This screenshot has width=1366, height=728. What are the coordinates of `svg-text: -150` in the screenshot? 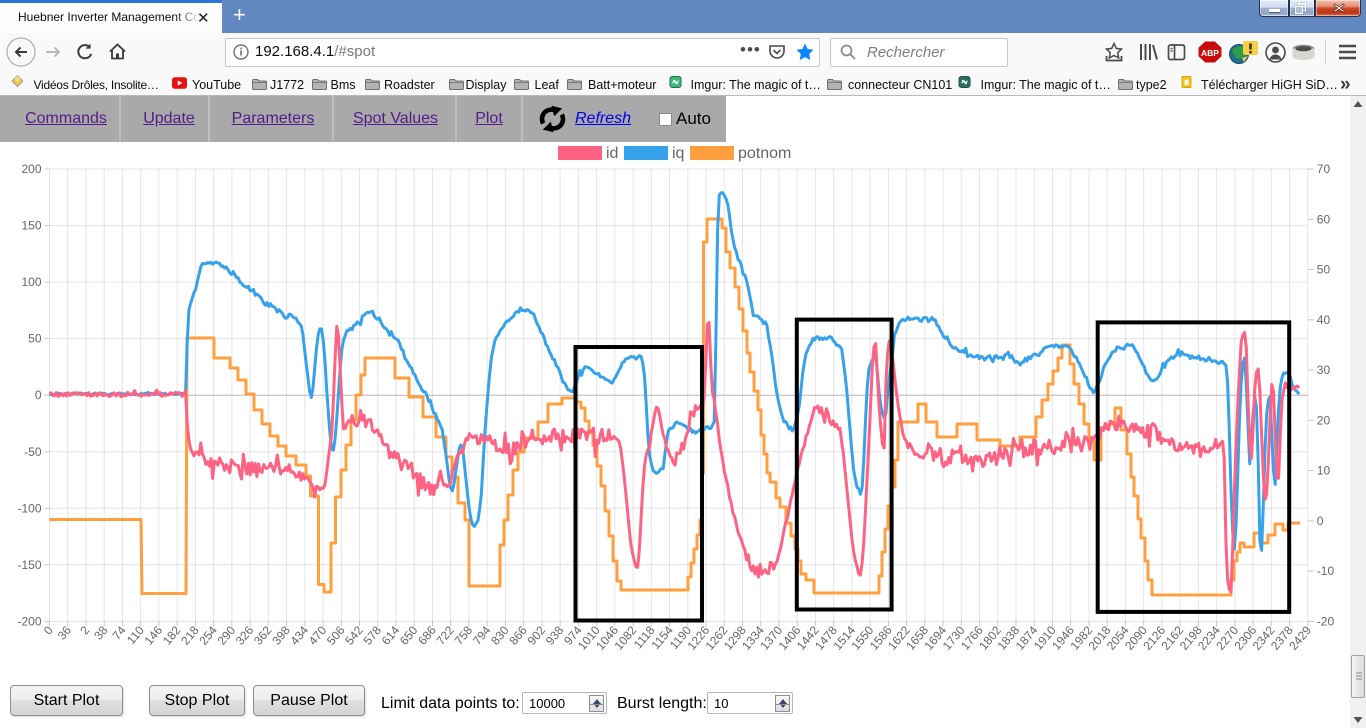 It's located at (29, 565).